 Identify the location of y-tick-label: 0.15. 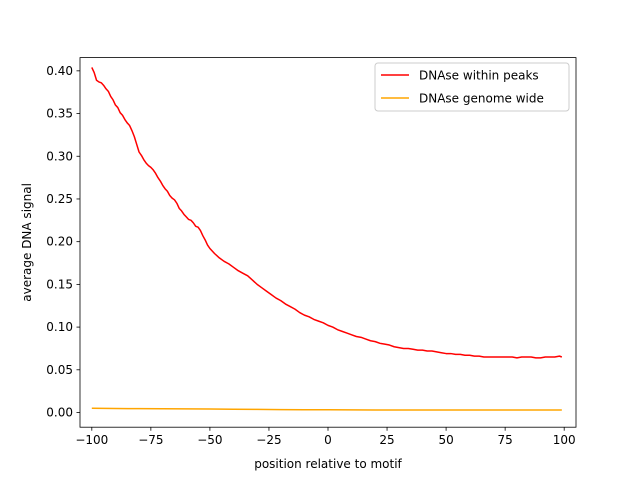
(59, 284).